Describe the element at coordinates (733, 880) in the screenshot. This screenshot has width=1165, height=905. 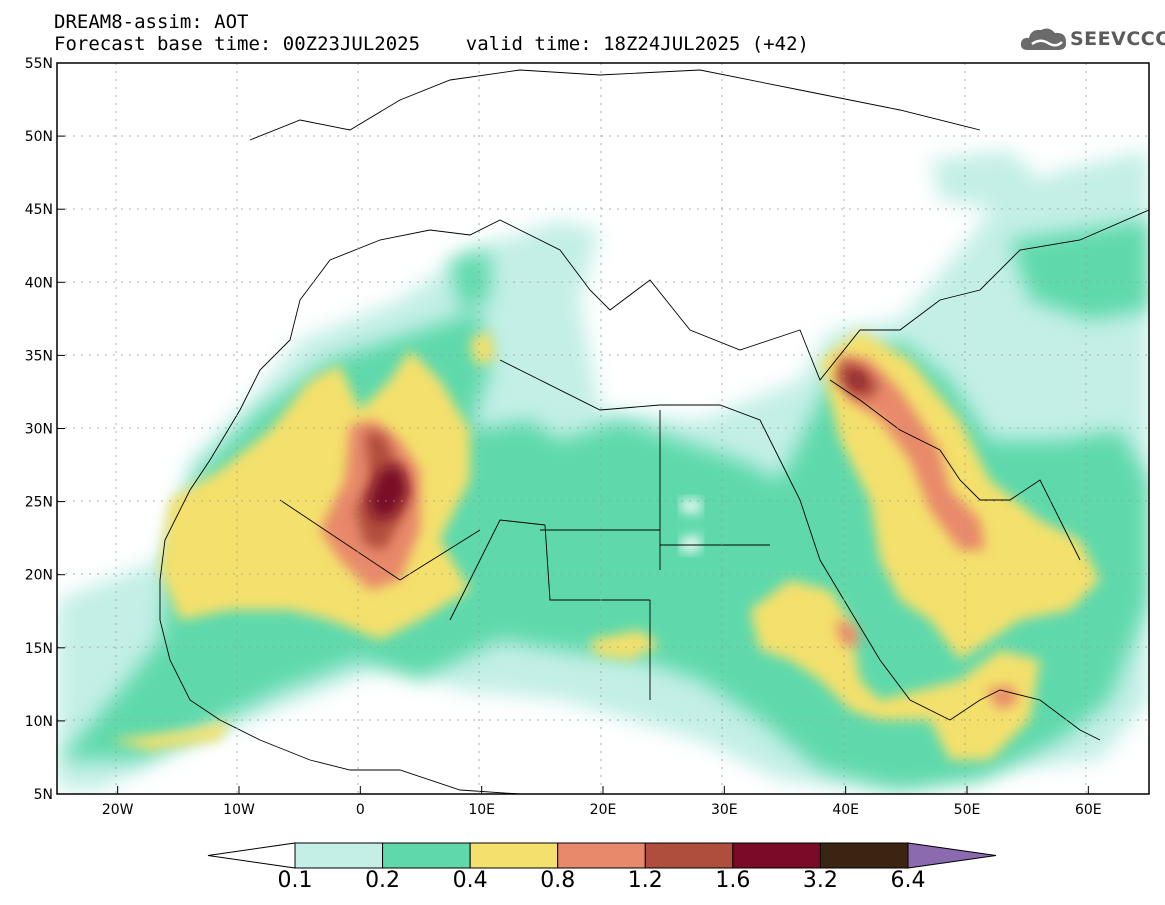
I see `colorbar-label: 1.6` at that location.